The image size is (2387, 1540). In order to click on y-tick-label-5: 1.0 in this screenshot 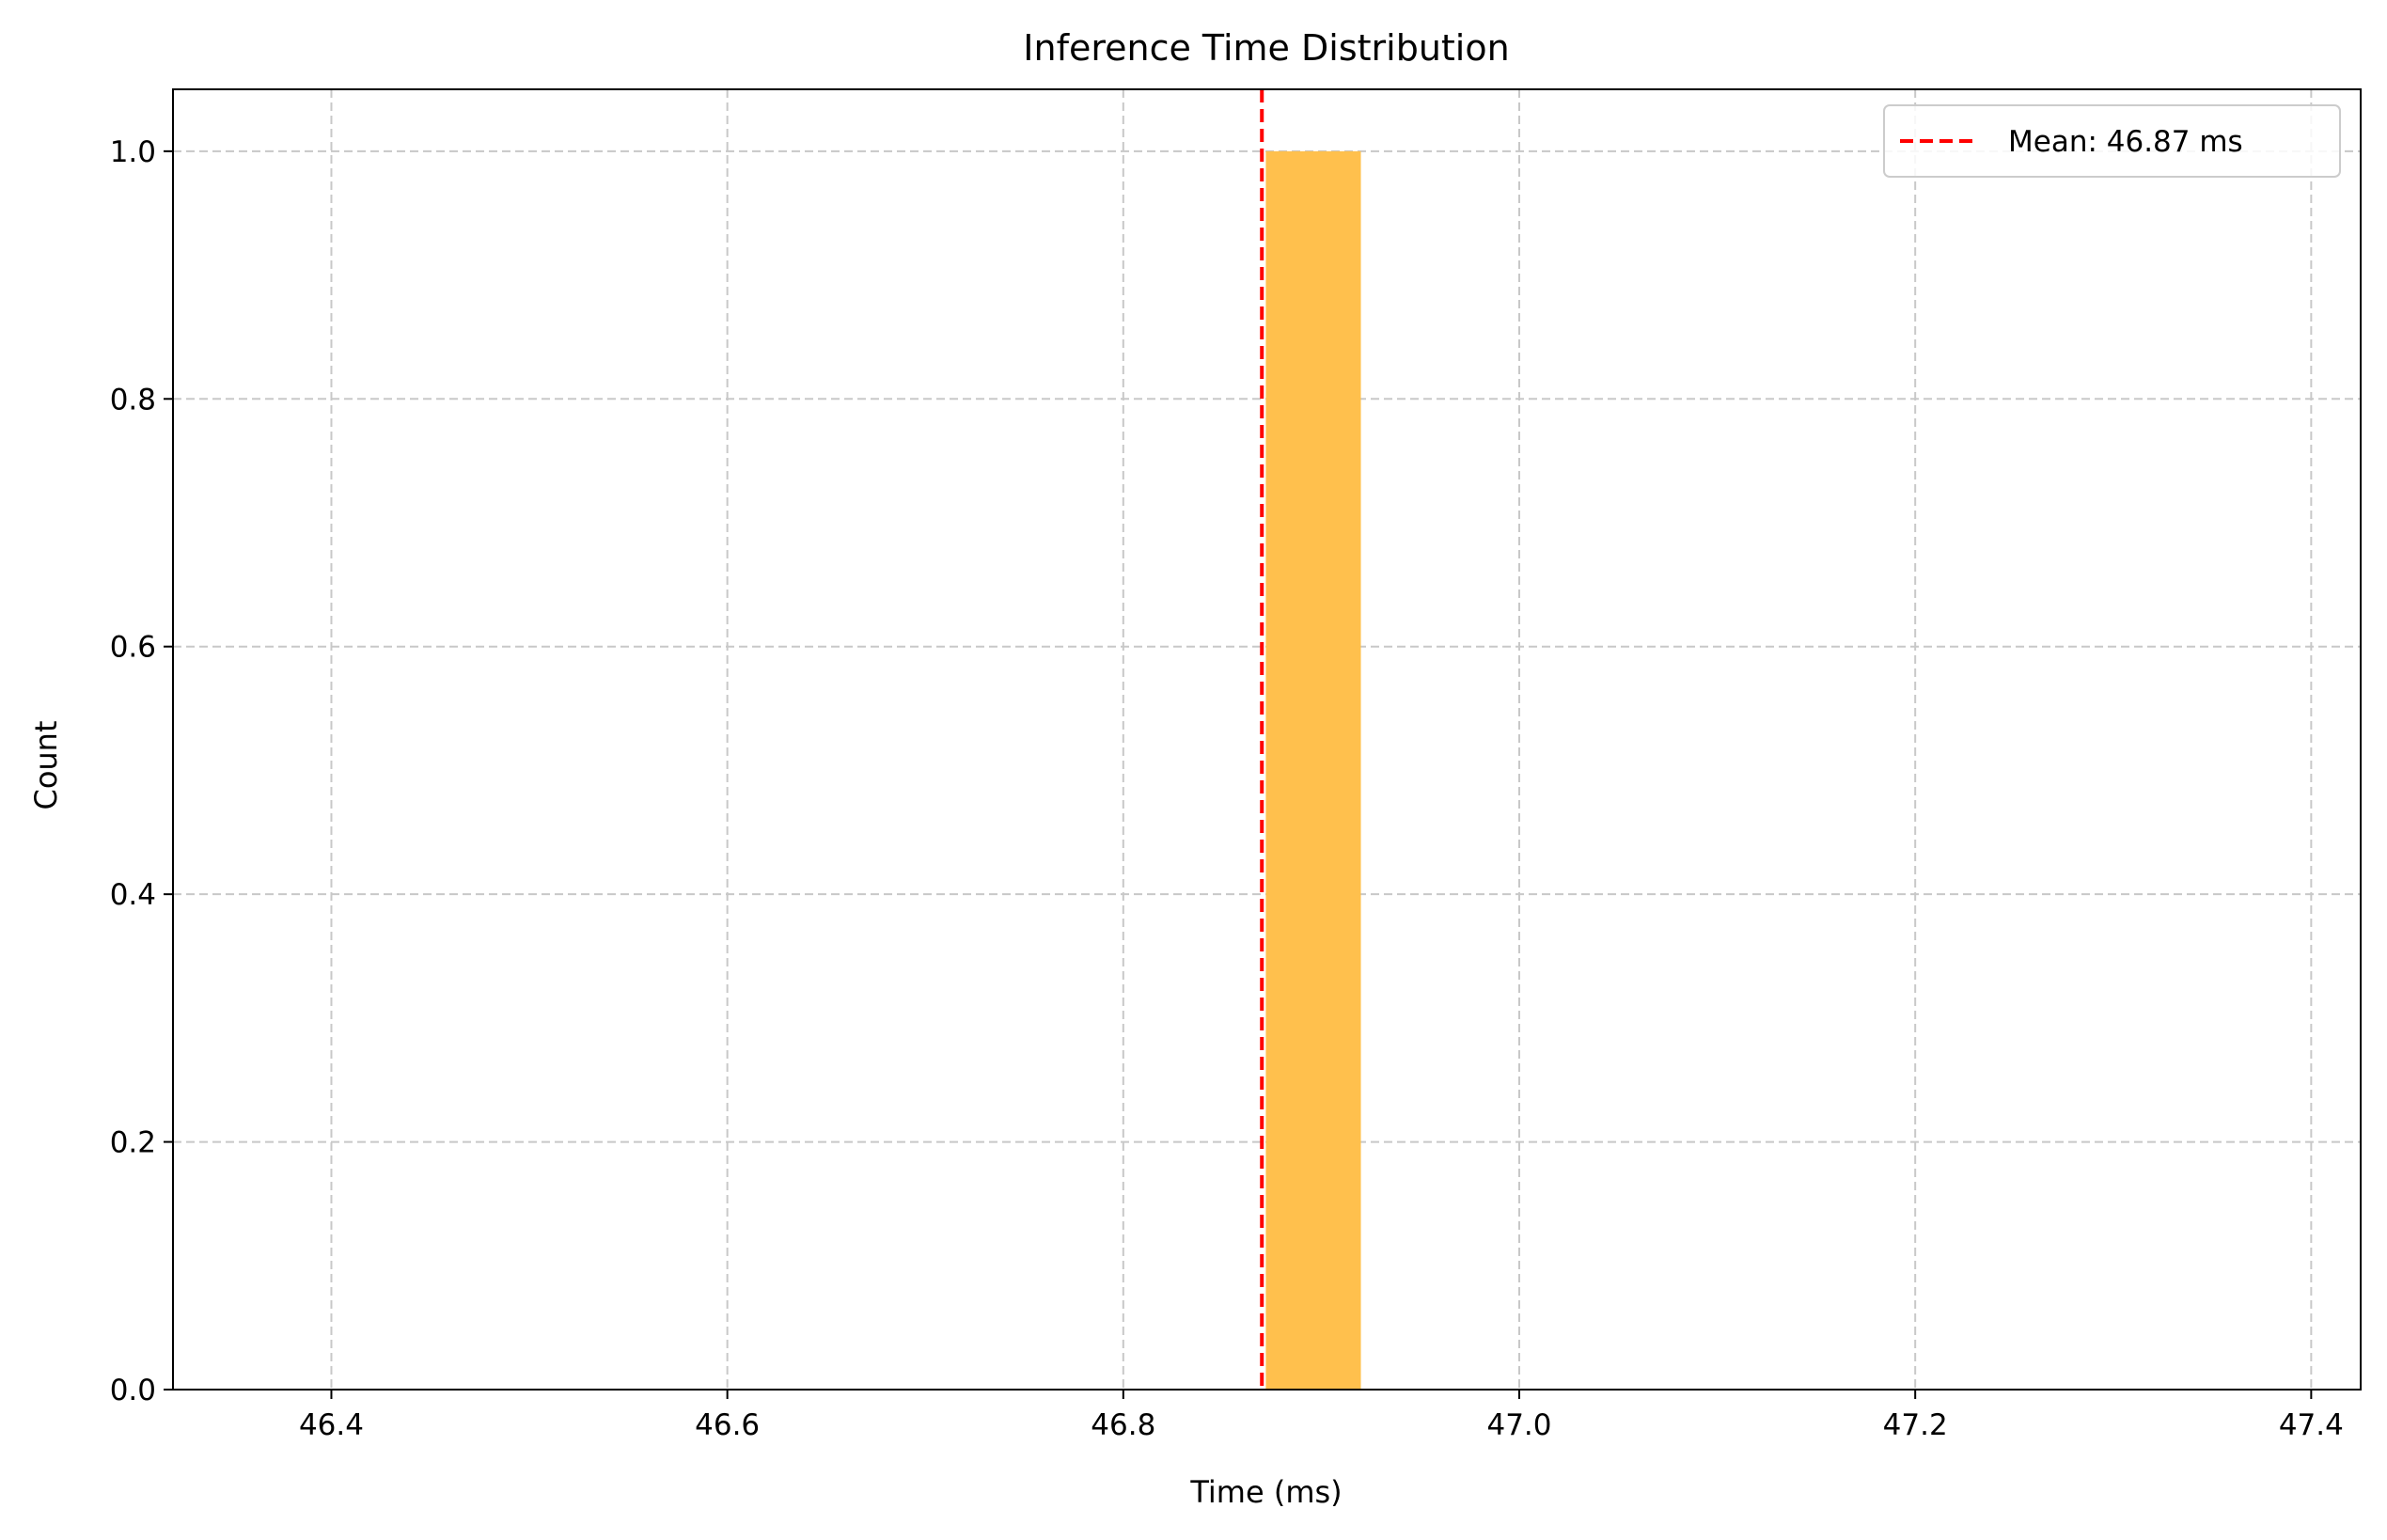, I will do `click(133, 152)`.